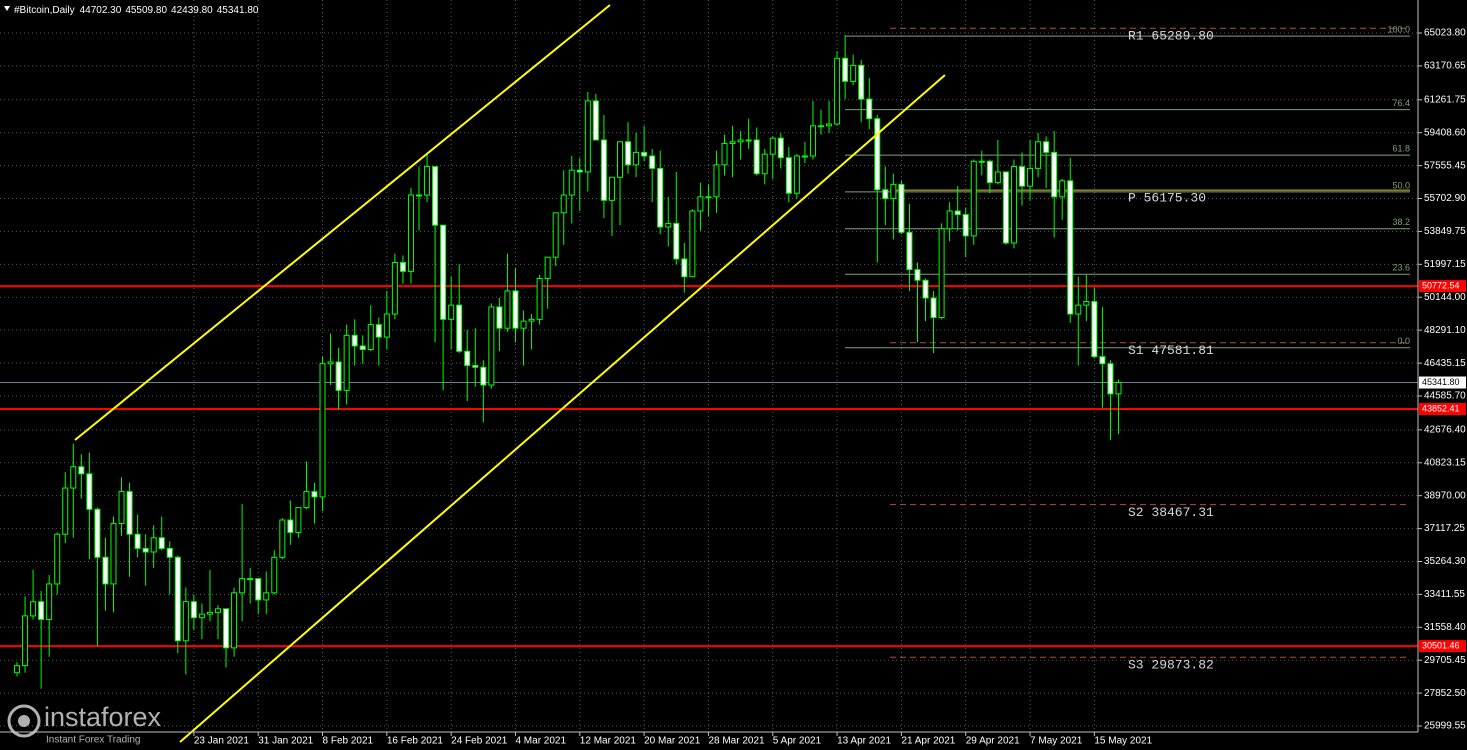 Image resolution: width=1467 pixels, height=750 pixels. What do you see at coordinates (1445, 693) in the screenshot?
I see `y-tick-label: 27852.50` at bounding box center [1445, 693].